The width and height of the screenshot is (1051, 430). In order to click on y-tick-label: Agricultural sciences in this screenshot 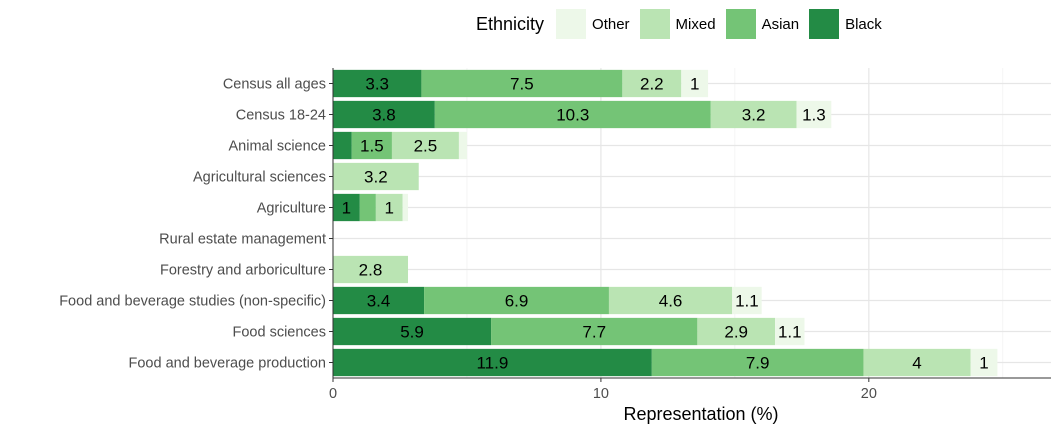, I will do `click(259, 178)`.